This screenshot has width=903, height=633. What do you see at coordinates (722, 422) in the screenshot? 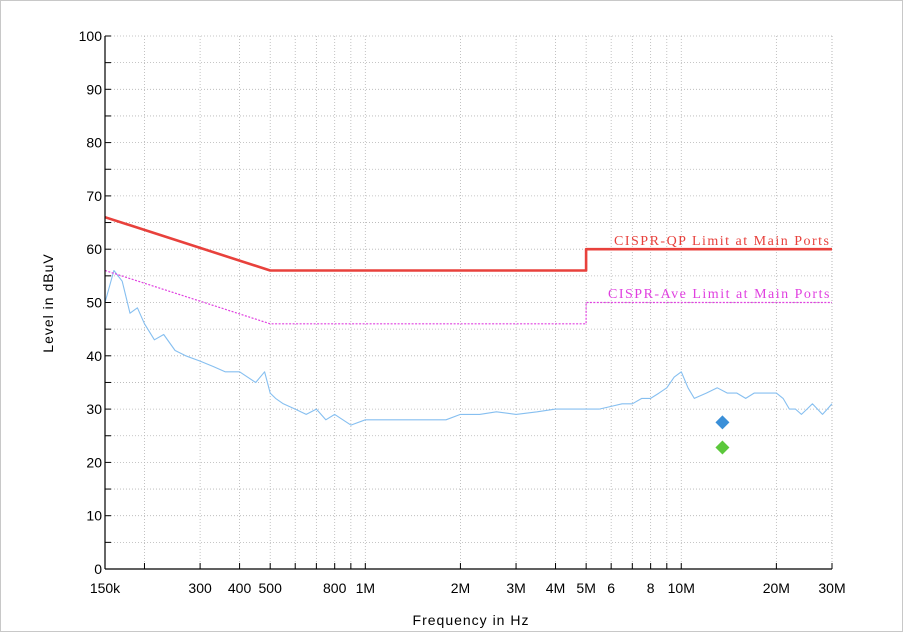
I see `qp-measurement-marker` at bounding box center [722, 422].